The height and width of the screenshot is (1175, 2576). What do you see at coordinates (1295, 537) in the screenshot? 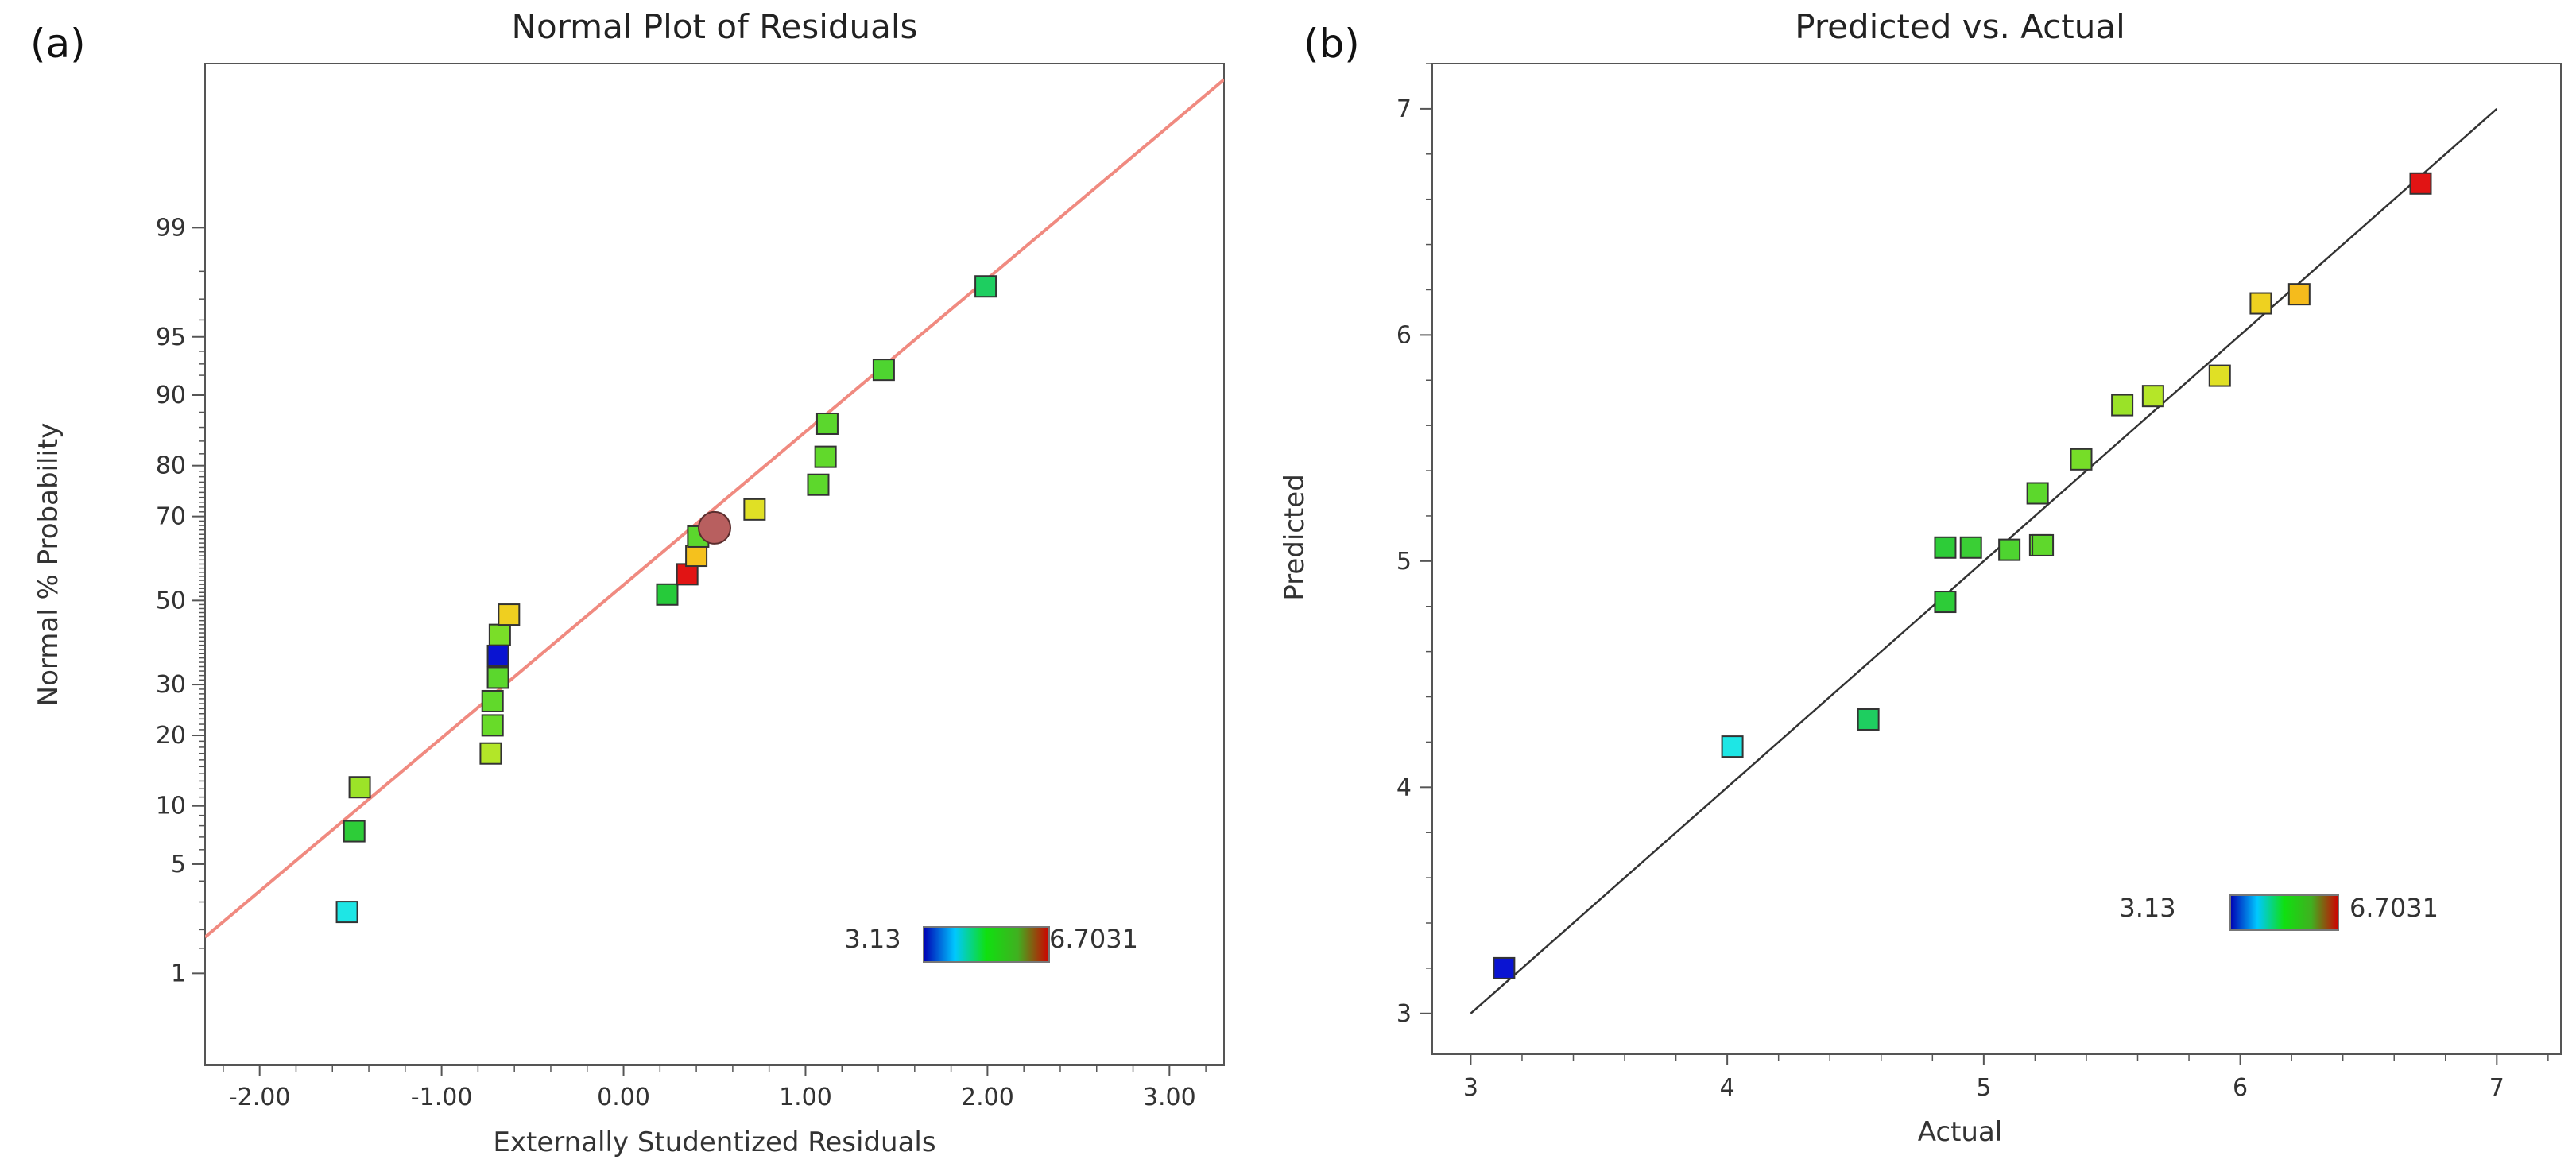
I see `panel-b-ylabel: Predicted` at bounding box center [1295, 537].